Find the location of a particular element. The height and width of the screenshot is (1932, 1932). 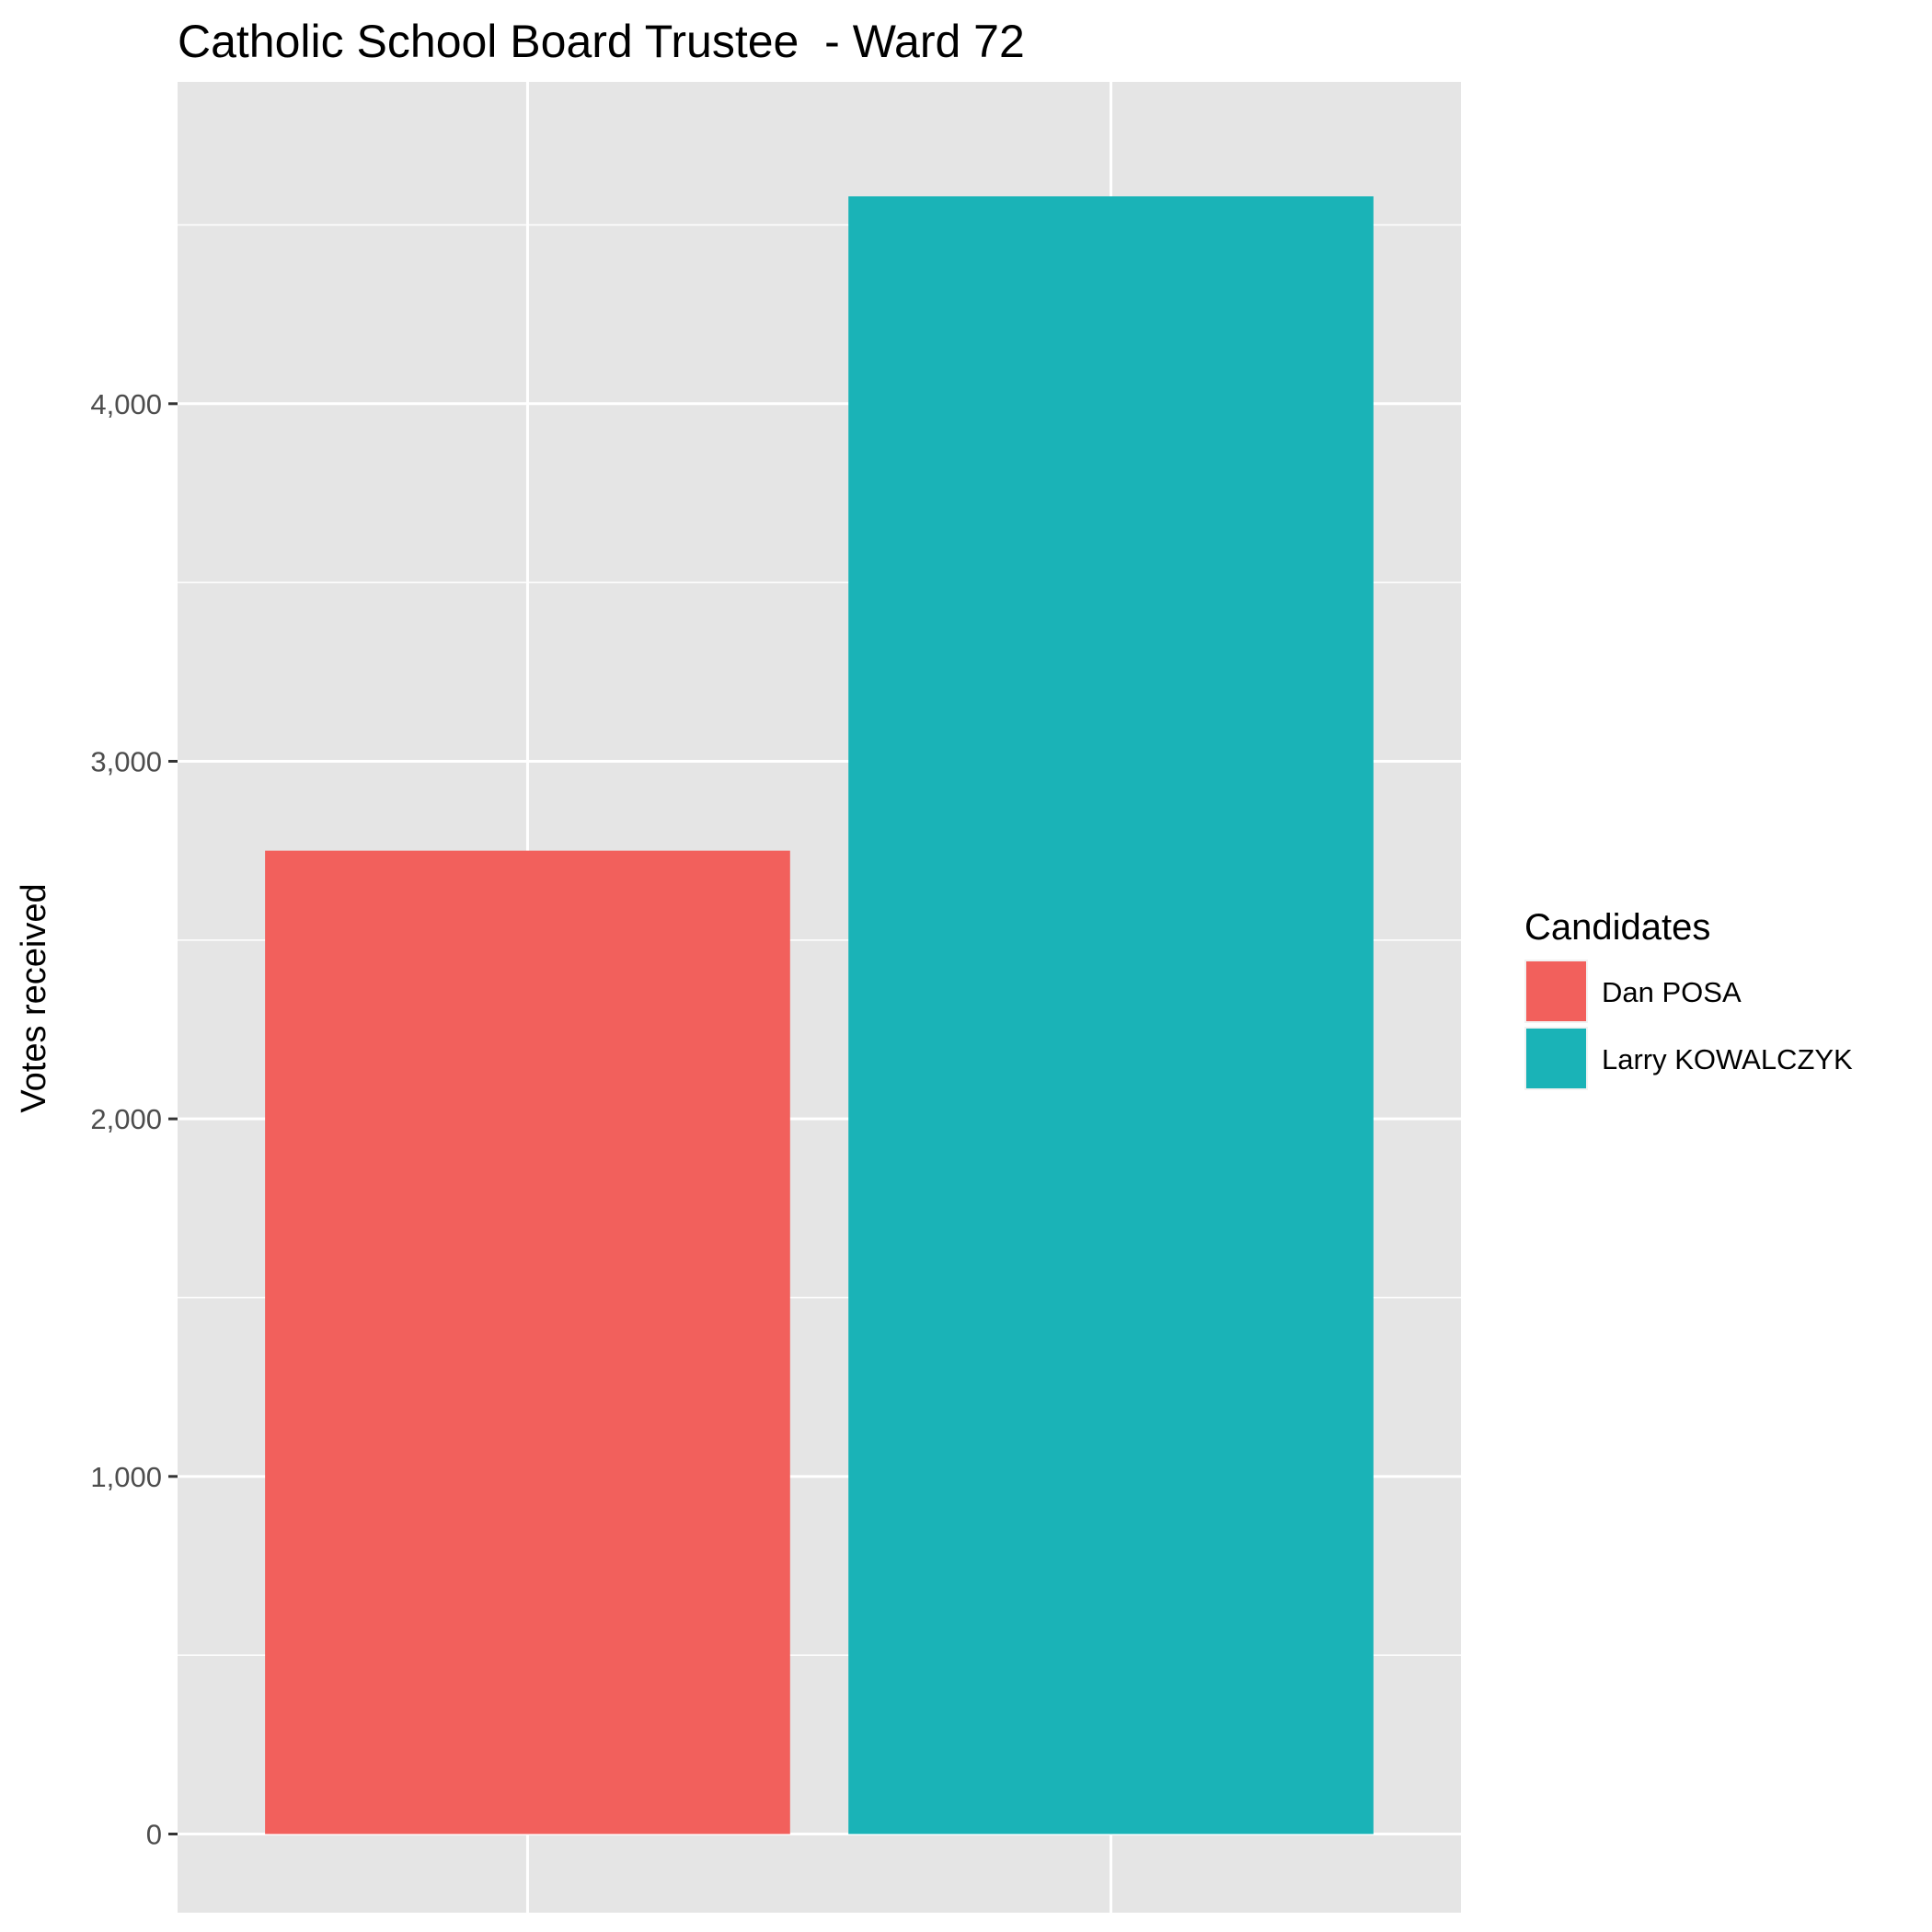

legend-label: Larry KOWALCZYK is located at coordinates (1727, 1059).